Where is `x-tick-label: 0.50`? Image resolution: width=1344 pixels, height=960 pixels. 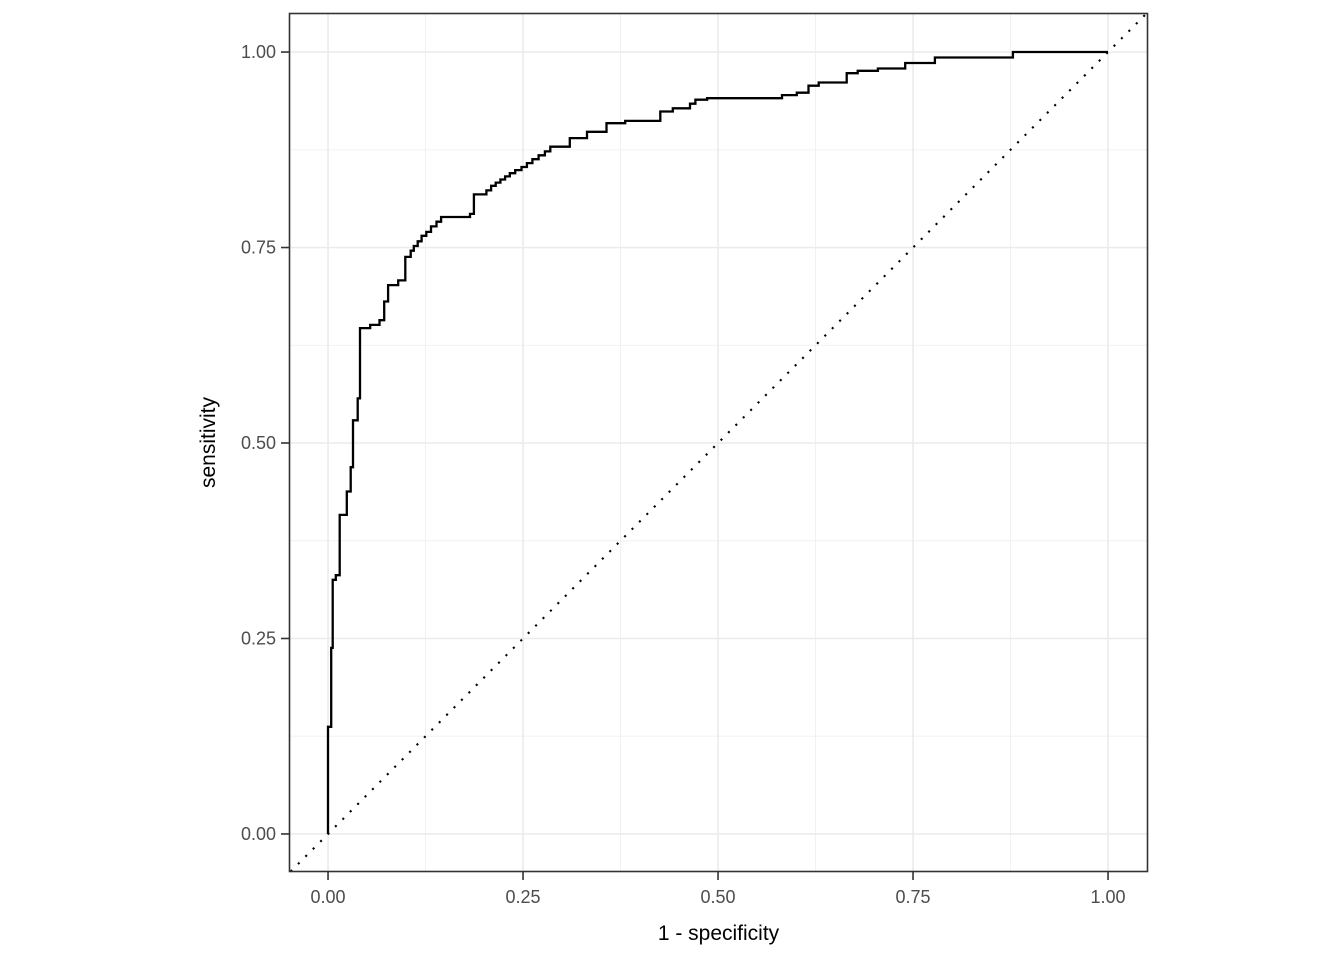 x-tick-label: 0.50 is located at coordinates (718, 897).